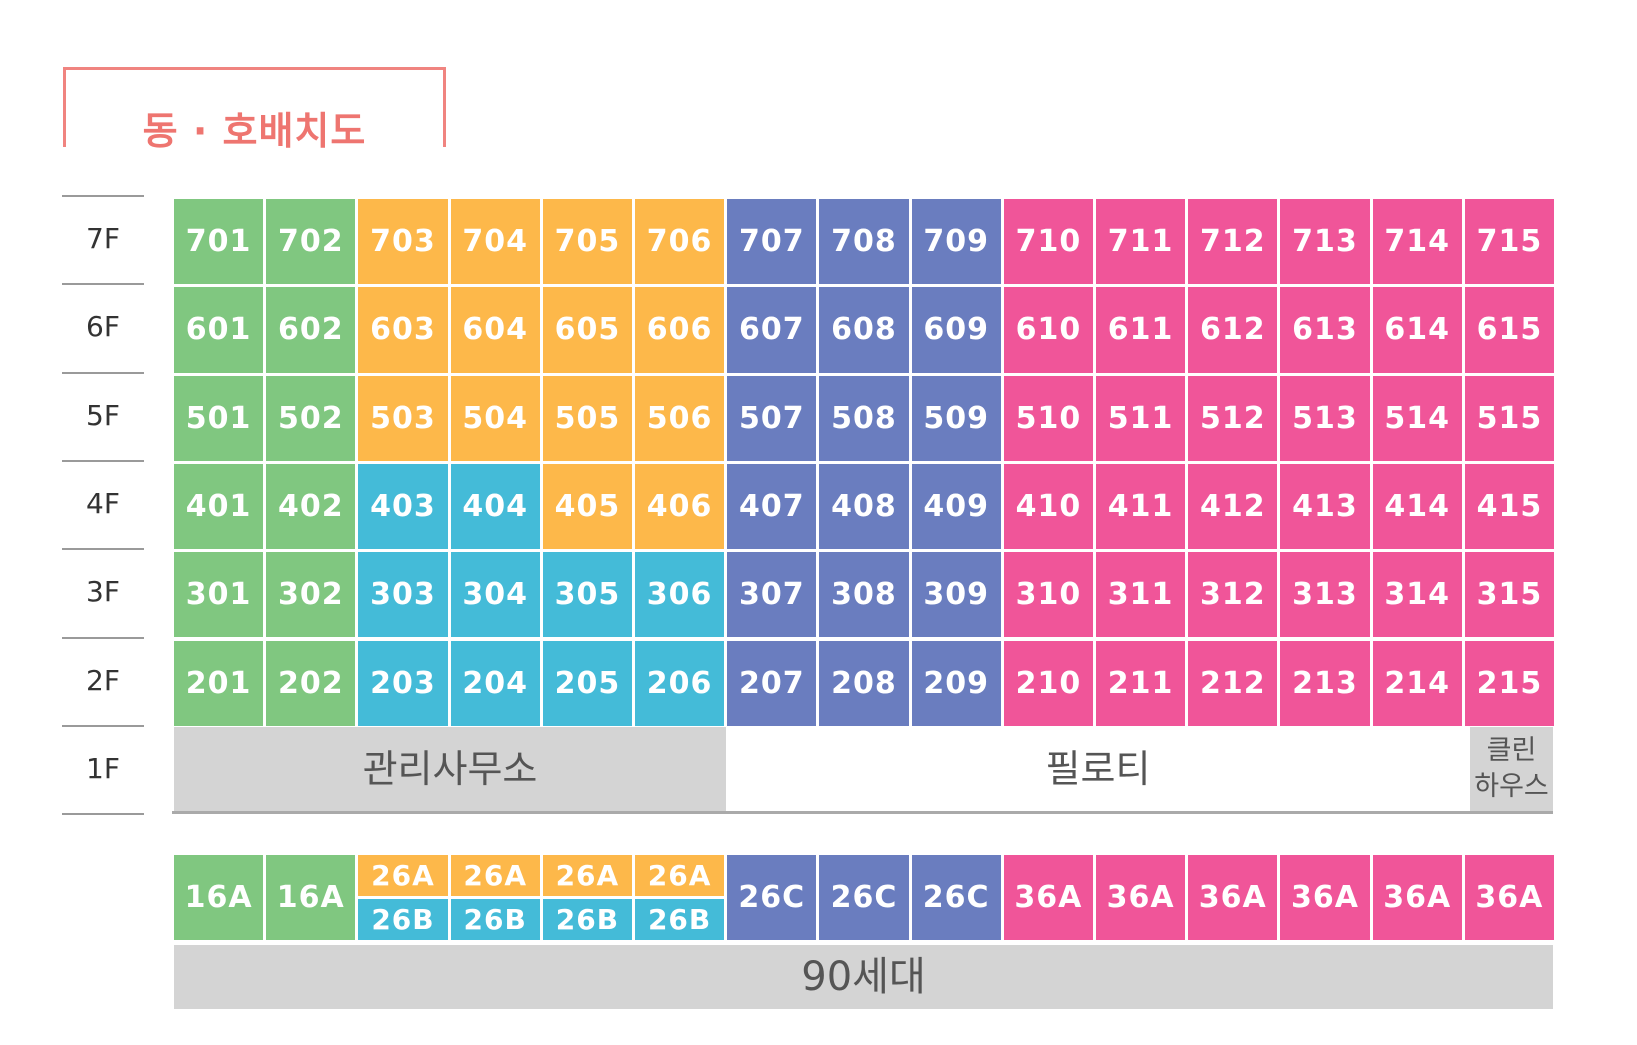  I want to click on unit-cell: 612, so click(1233, 330).